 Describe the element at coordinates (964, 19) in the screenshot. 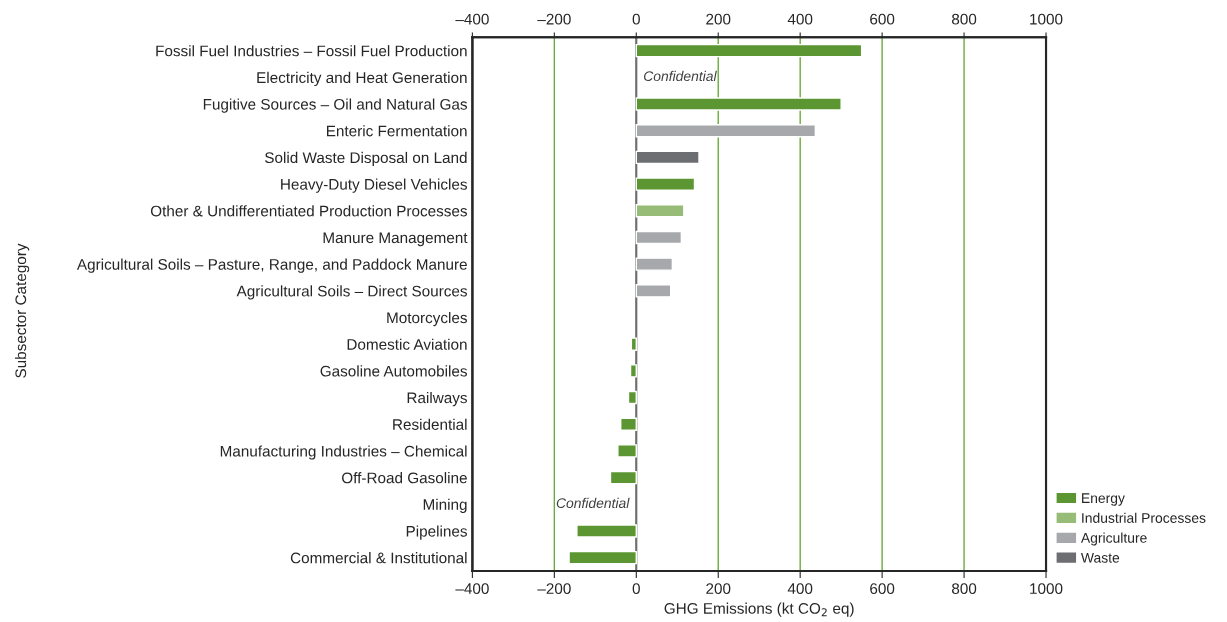

I see `x2-tick-label: 800` at that location.